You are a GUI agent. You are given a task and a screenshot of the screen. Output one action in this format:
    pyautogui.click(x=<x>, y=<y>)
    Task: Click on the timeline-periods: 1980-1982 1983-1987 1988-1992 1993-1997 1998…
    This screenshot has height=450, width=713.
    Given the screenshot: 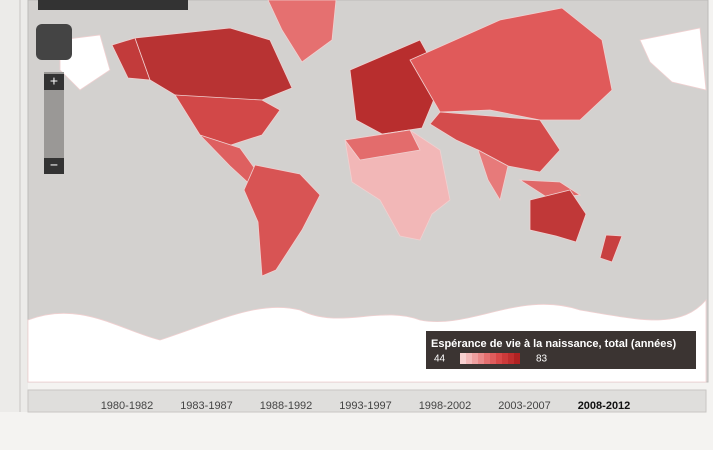 What is the action you would take?
    pyautogui.click(x=366, y=406)
    